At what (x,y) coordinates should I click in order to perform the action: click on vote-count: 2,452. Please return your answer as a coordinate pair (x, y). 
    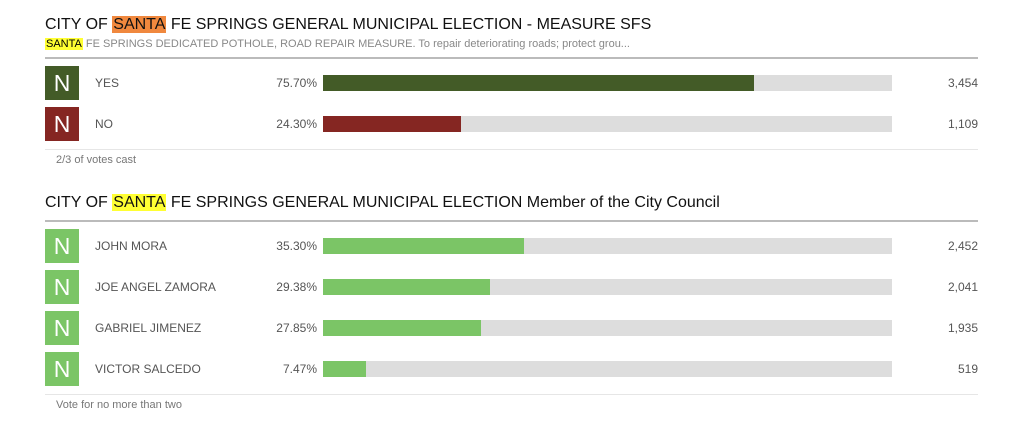
    Looking at the image, I should click on (962, 246).